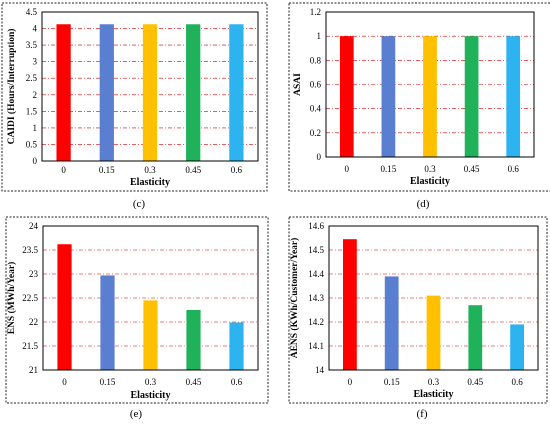 This screenshot has width=550, height=426. I want to click on y-tick-label: 0.2, so click(315, 133).